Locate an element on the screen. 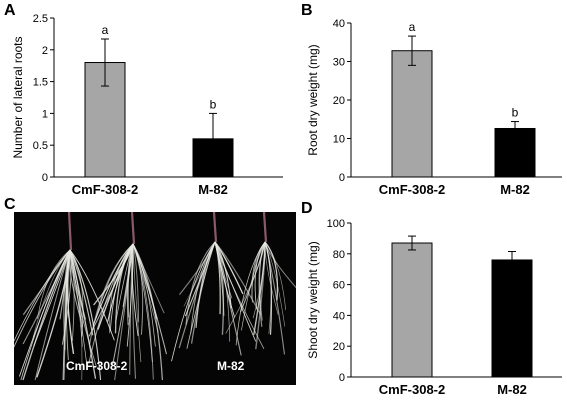  y-tick-label: 2 is located at coordinates (45, 51).